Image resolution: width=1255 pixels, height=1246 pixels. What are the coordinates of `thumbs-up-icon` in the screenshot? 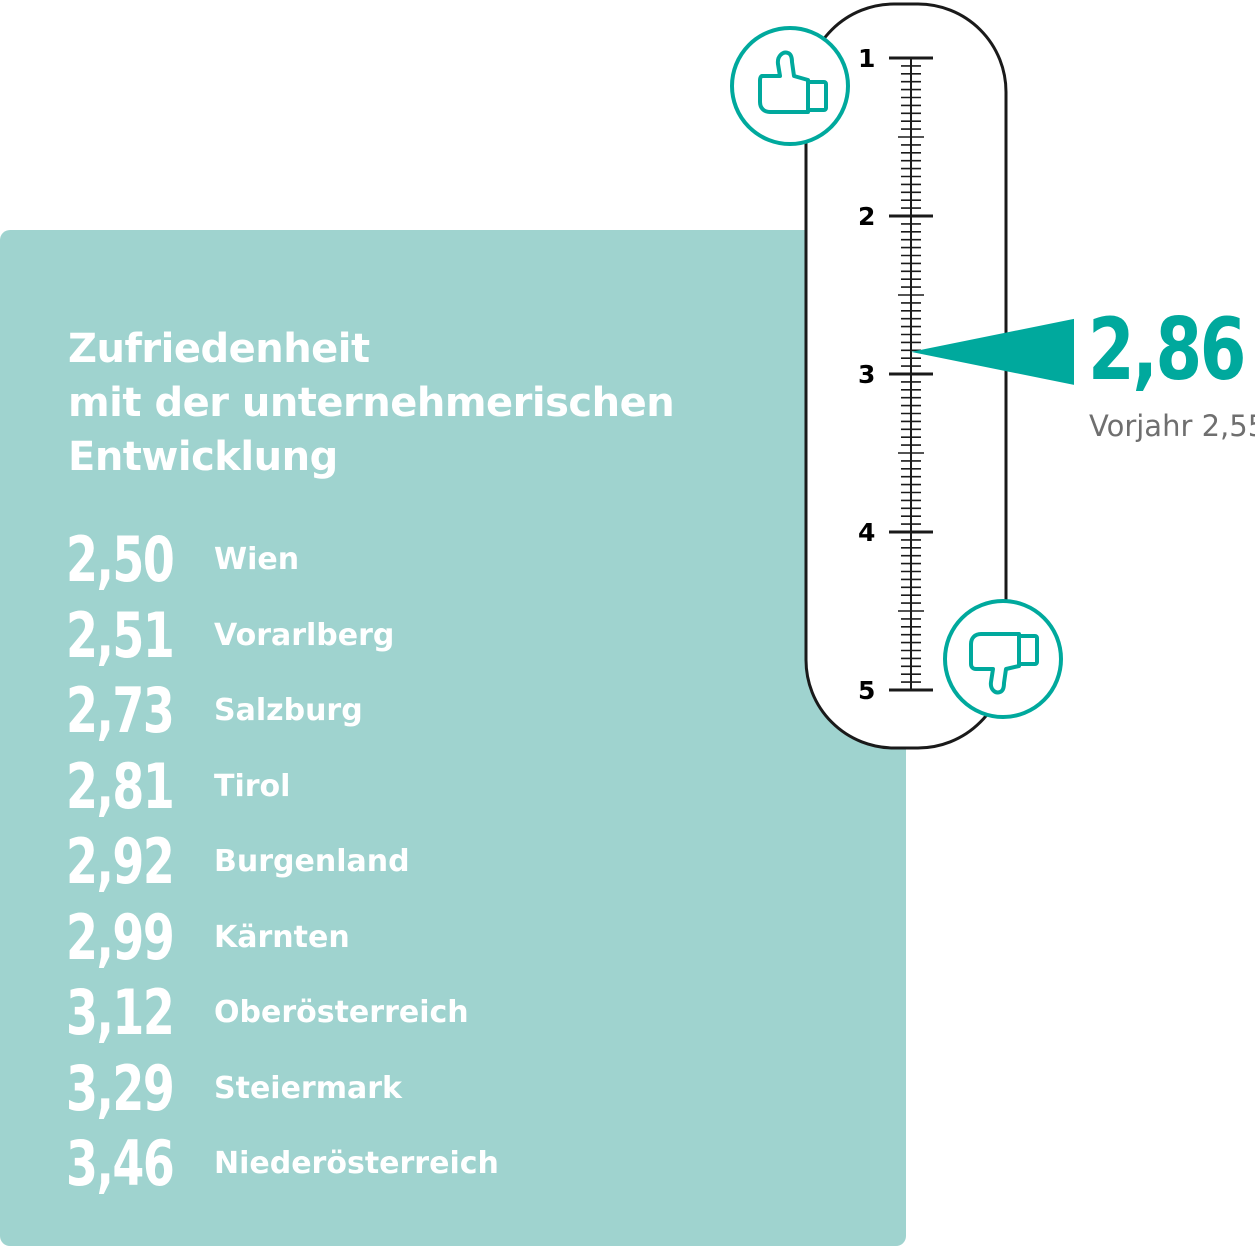 It's located at (790, 86).